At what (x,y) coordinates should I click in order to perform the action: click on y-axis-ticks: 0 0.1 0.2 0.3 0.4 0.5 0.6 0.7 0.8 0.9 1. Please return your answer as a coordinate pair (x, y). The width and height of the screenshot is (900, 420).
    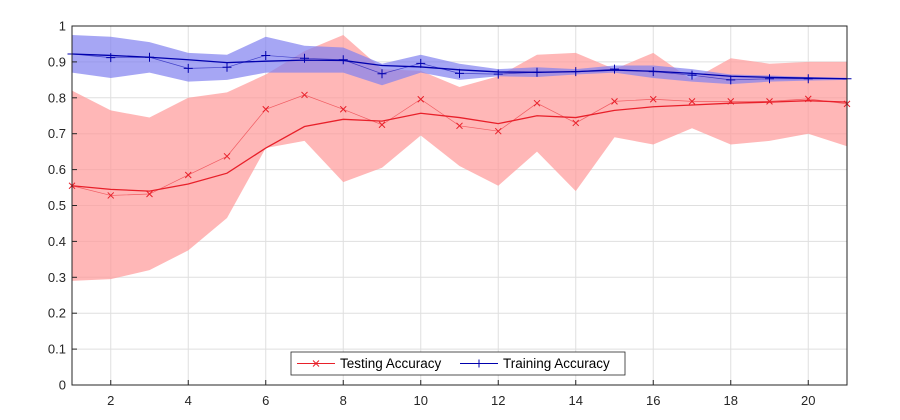
    Looking at the image, I should click on (62, 206).